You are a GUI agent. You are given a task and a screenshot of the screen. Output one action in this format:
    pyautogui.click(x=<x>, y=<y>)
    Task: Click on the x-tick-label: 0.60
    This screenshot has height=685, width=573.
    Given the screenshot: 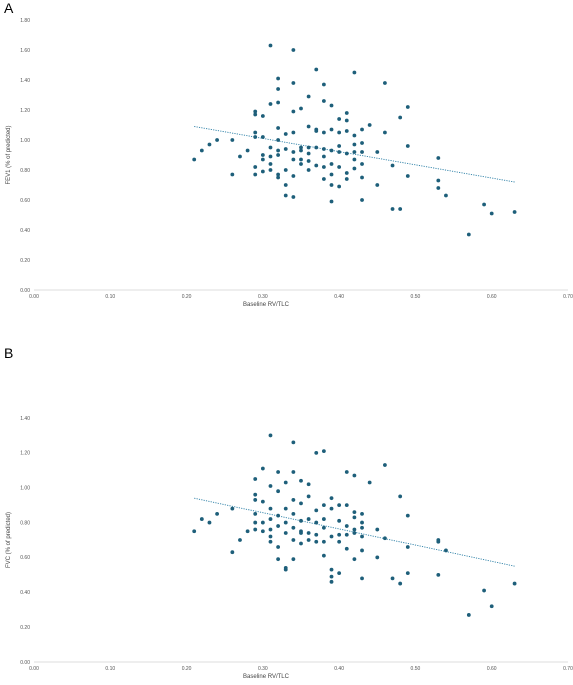 What is the action you would take?
    pyautogui.click(x=492, y=669)
    